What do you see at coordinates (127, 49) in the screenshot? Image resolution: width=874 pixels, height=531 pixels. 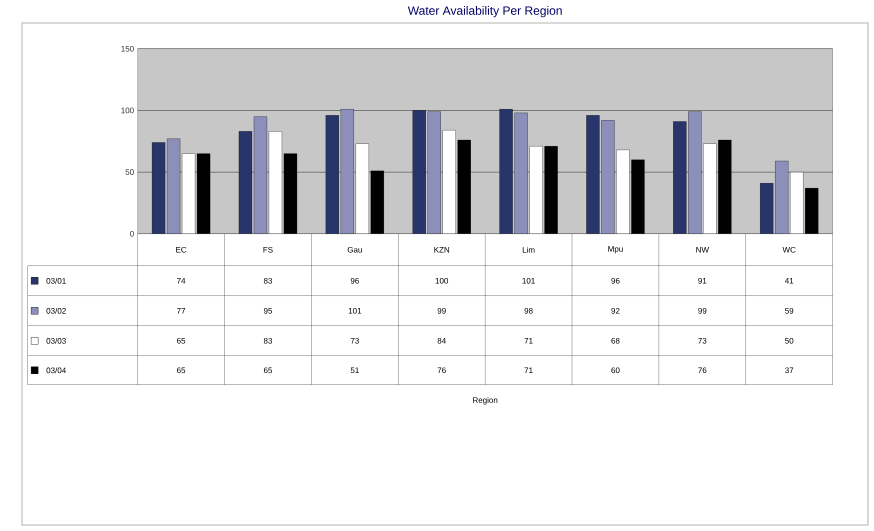 I see `y-tick-label: 150` at bounding box center [127, 49].